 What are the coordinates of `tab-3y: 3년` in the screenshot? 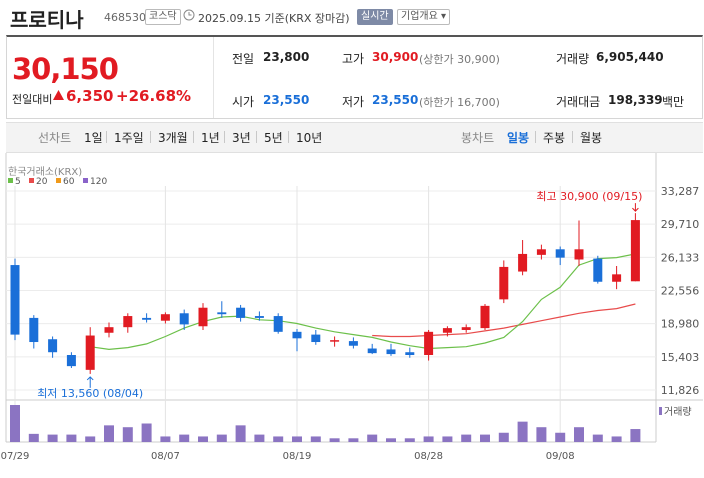 It's located at (241, 138).